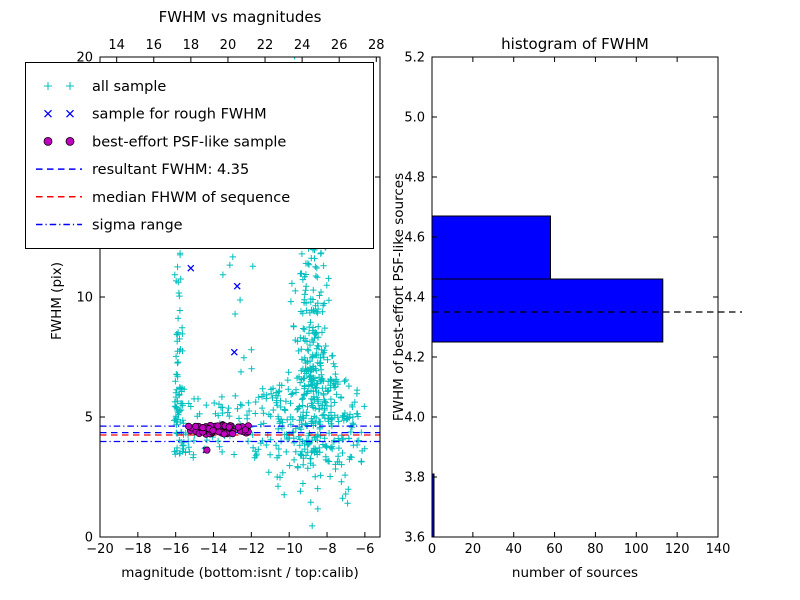 This screenshot has width=800, height=600. What do you see at coordinates (414, 178) in the screenshot?
I see `svg-text: 4.8` at bounding box center [414, 178].